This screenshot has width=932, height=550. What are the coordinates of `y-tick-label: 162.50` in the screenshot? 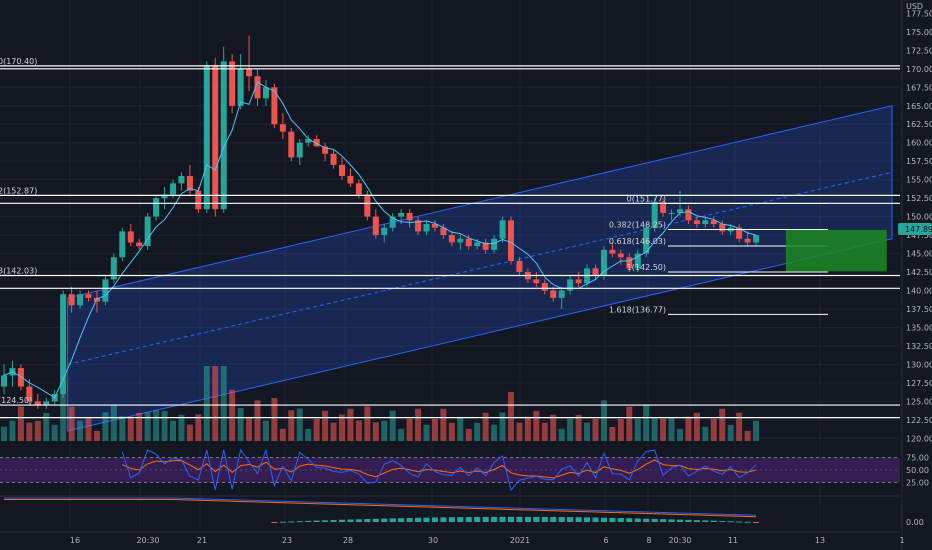 It's located at (919, 124).